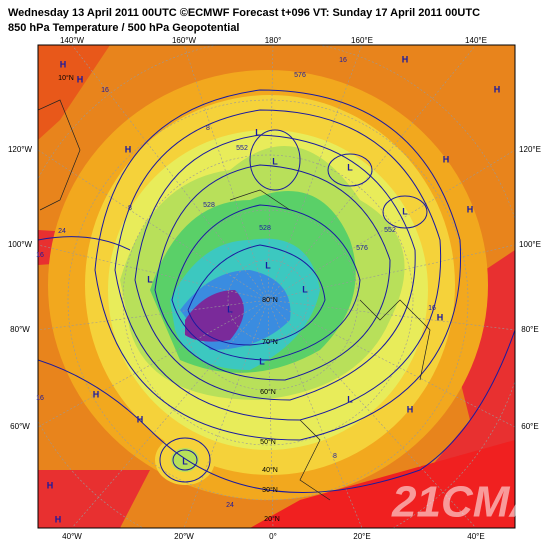  I want to click on lon-label: 140°E, so click(476, 40).